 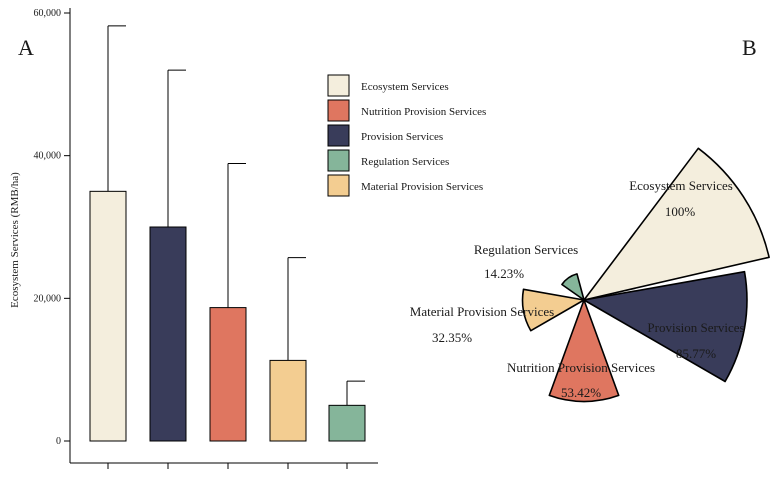 I want to click on legend-label: Nutrition Provision Services, so click(x=423, y=112).